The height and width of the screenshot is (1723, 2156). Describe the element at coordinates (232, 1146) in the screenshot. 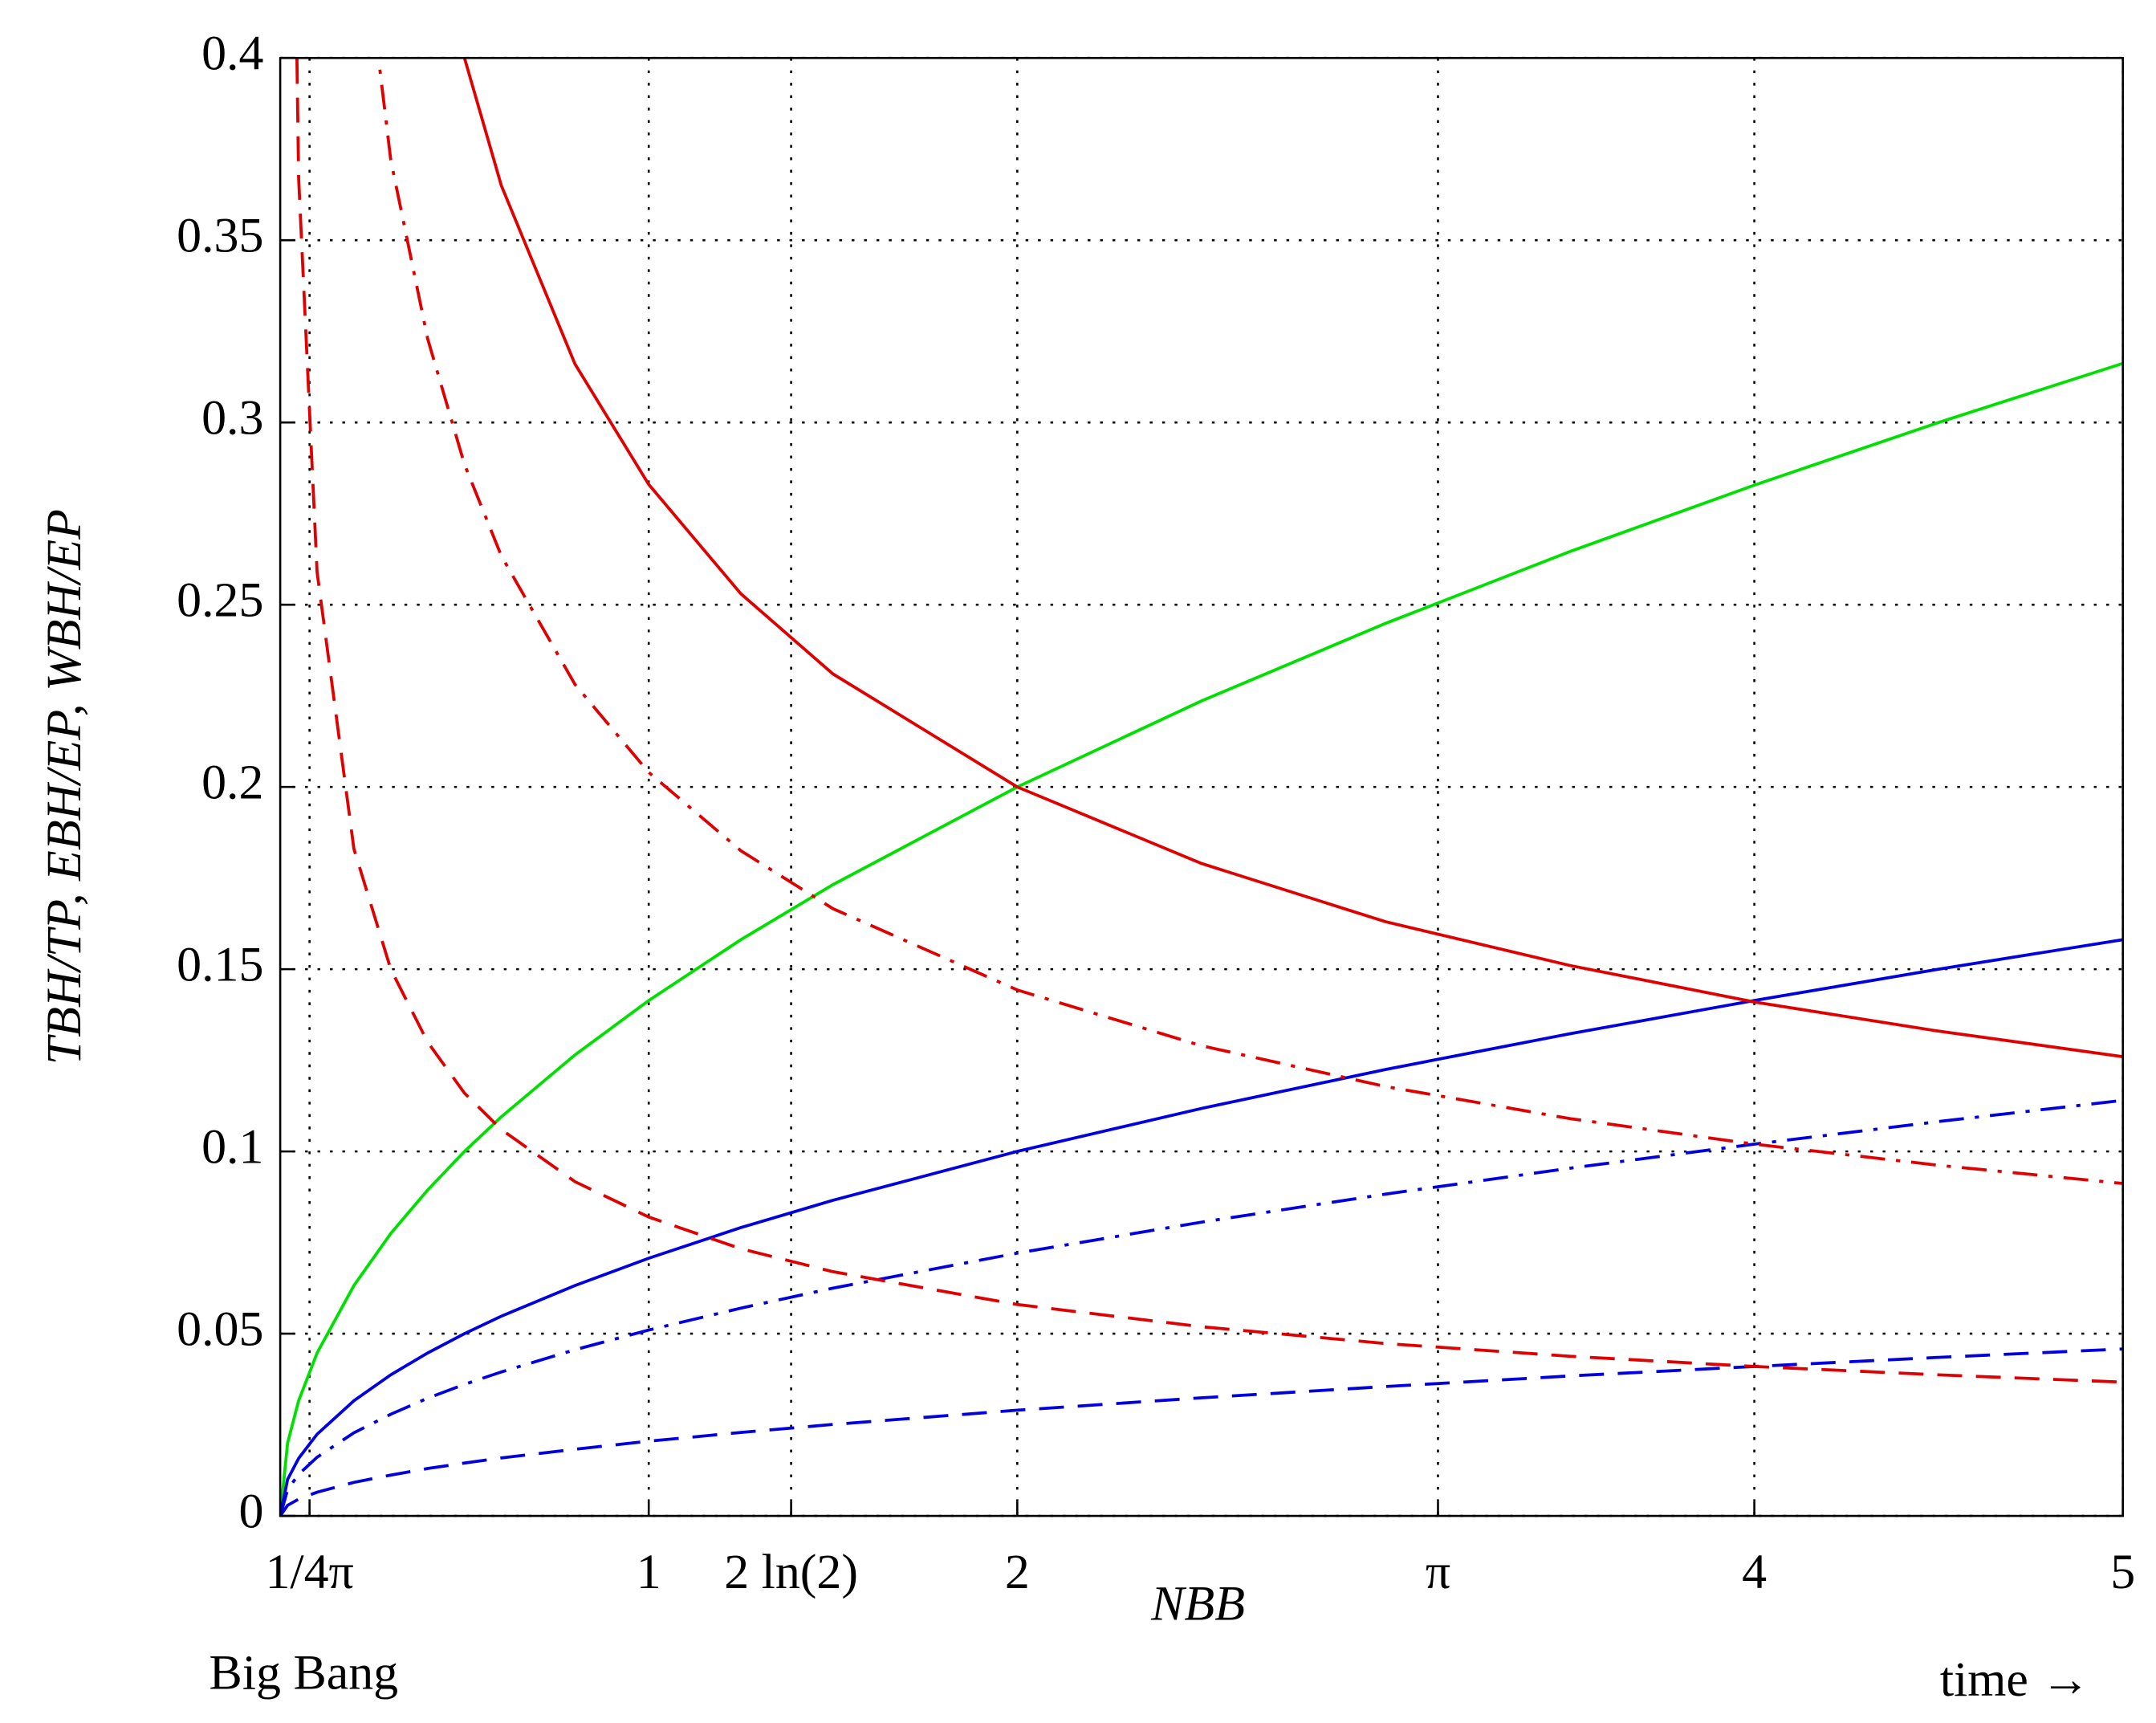

I see `y-tick-label: 0.1` at that location.